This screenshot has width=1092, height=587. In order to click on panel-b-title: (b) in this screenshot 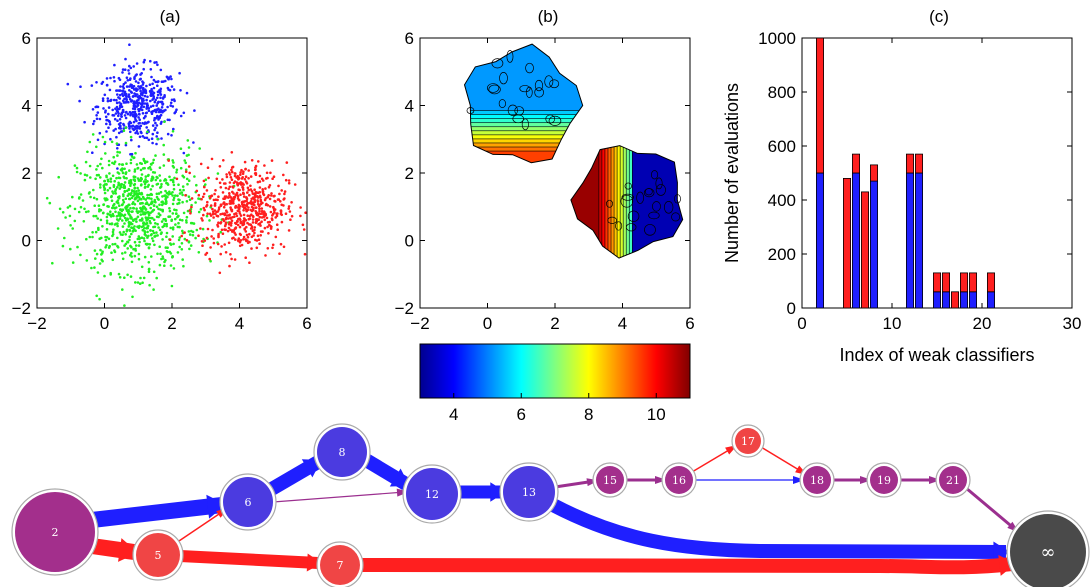, I will do `click(548, 16)`.